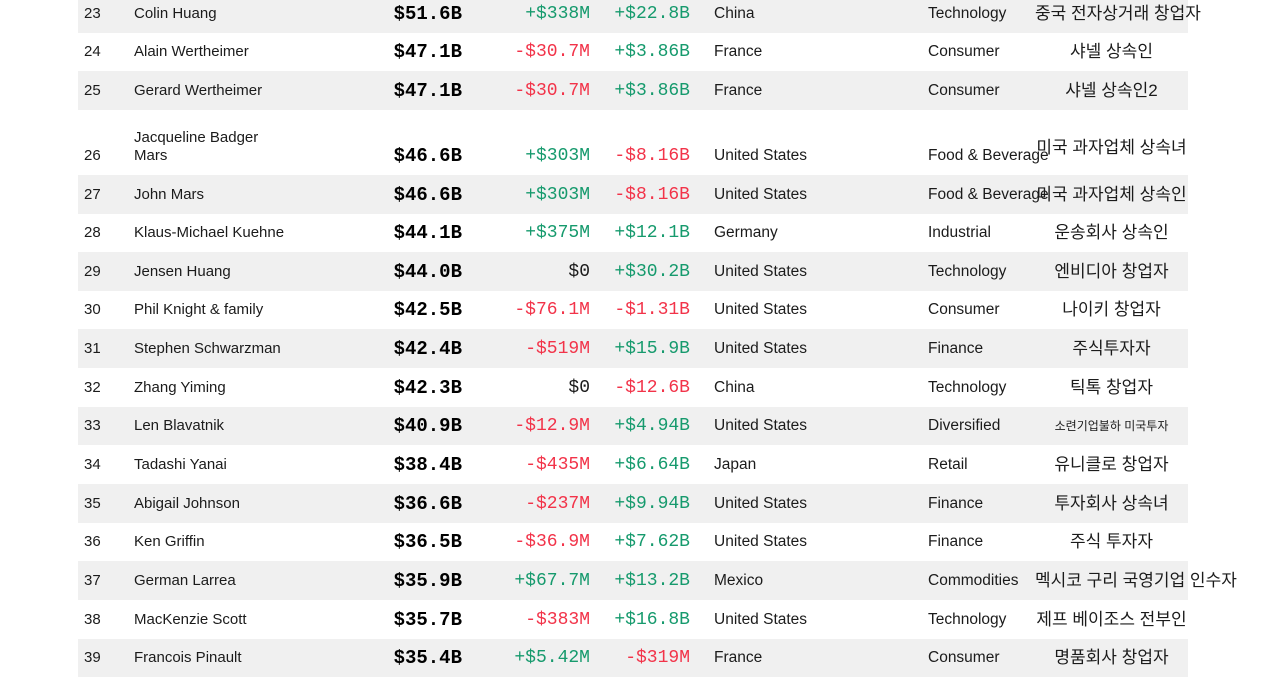 The image size is (1280, 677). Describe the element at coordinates (427, 349) in the screenshot. I see `net-worth-cell: $42.4B` at that location.